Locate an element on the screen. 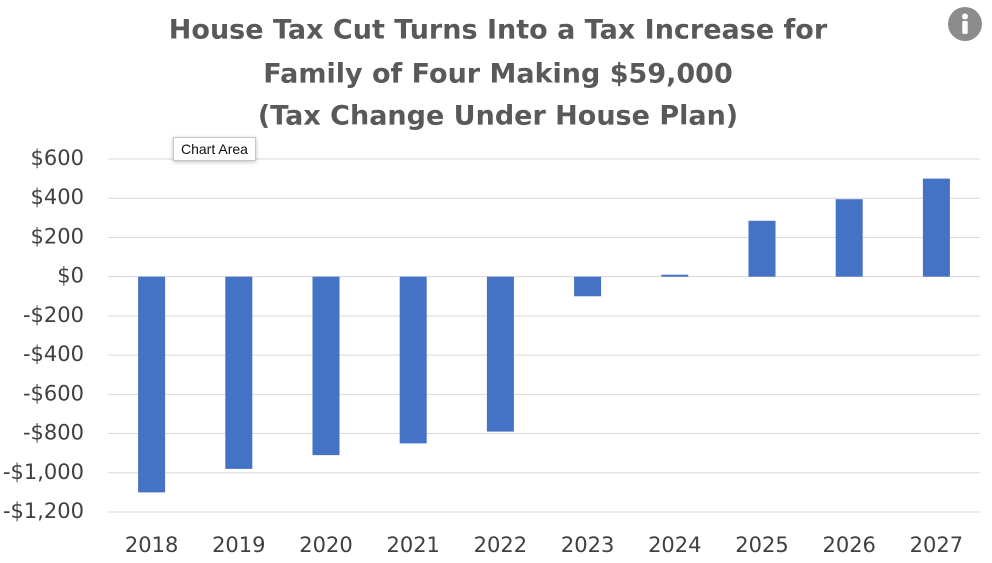 The height and width of the screenshot is (563, 992). bar-2021 is located at coordinates (413, 360).